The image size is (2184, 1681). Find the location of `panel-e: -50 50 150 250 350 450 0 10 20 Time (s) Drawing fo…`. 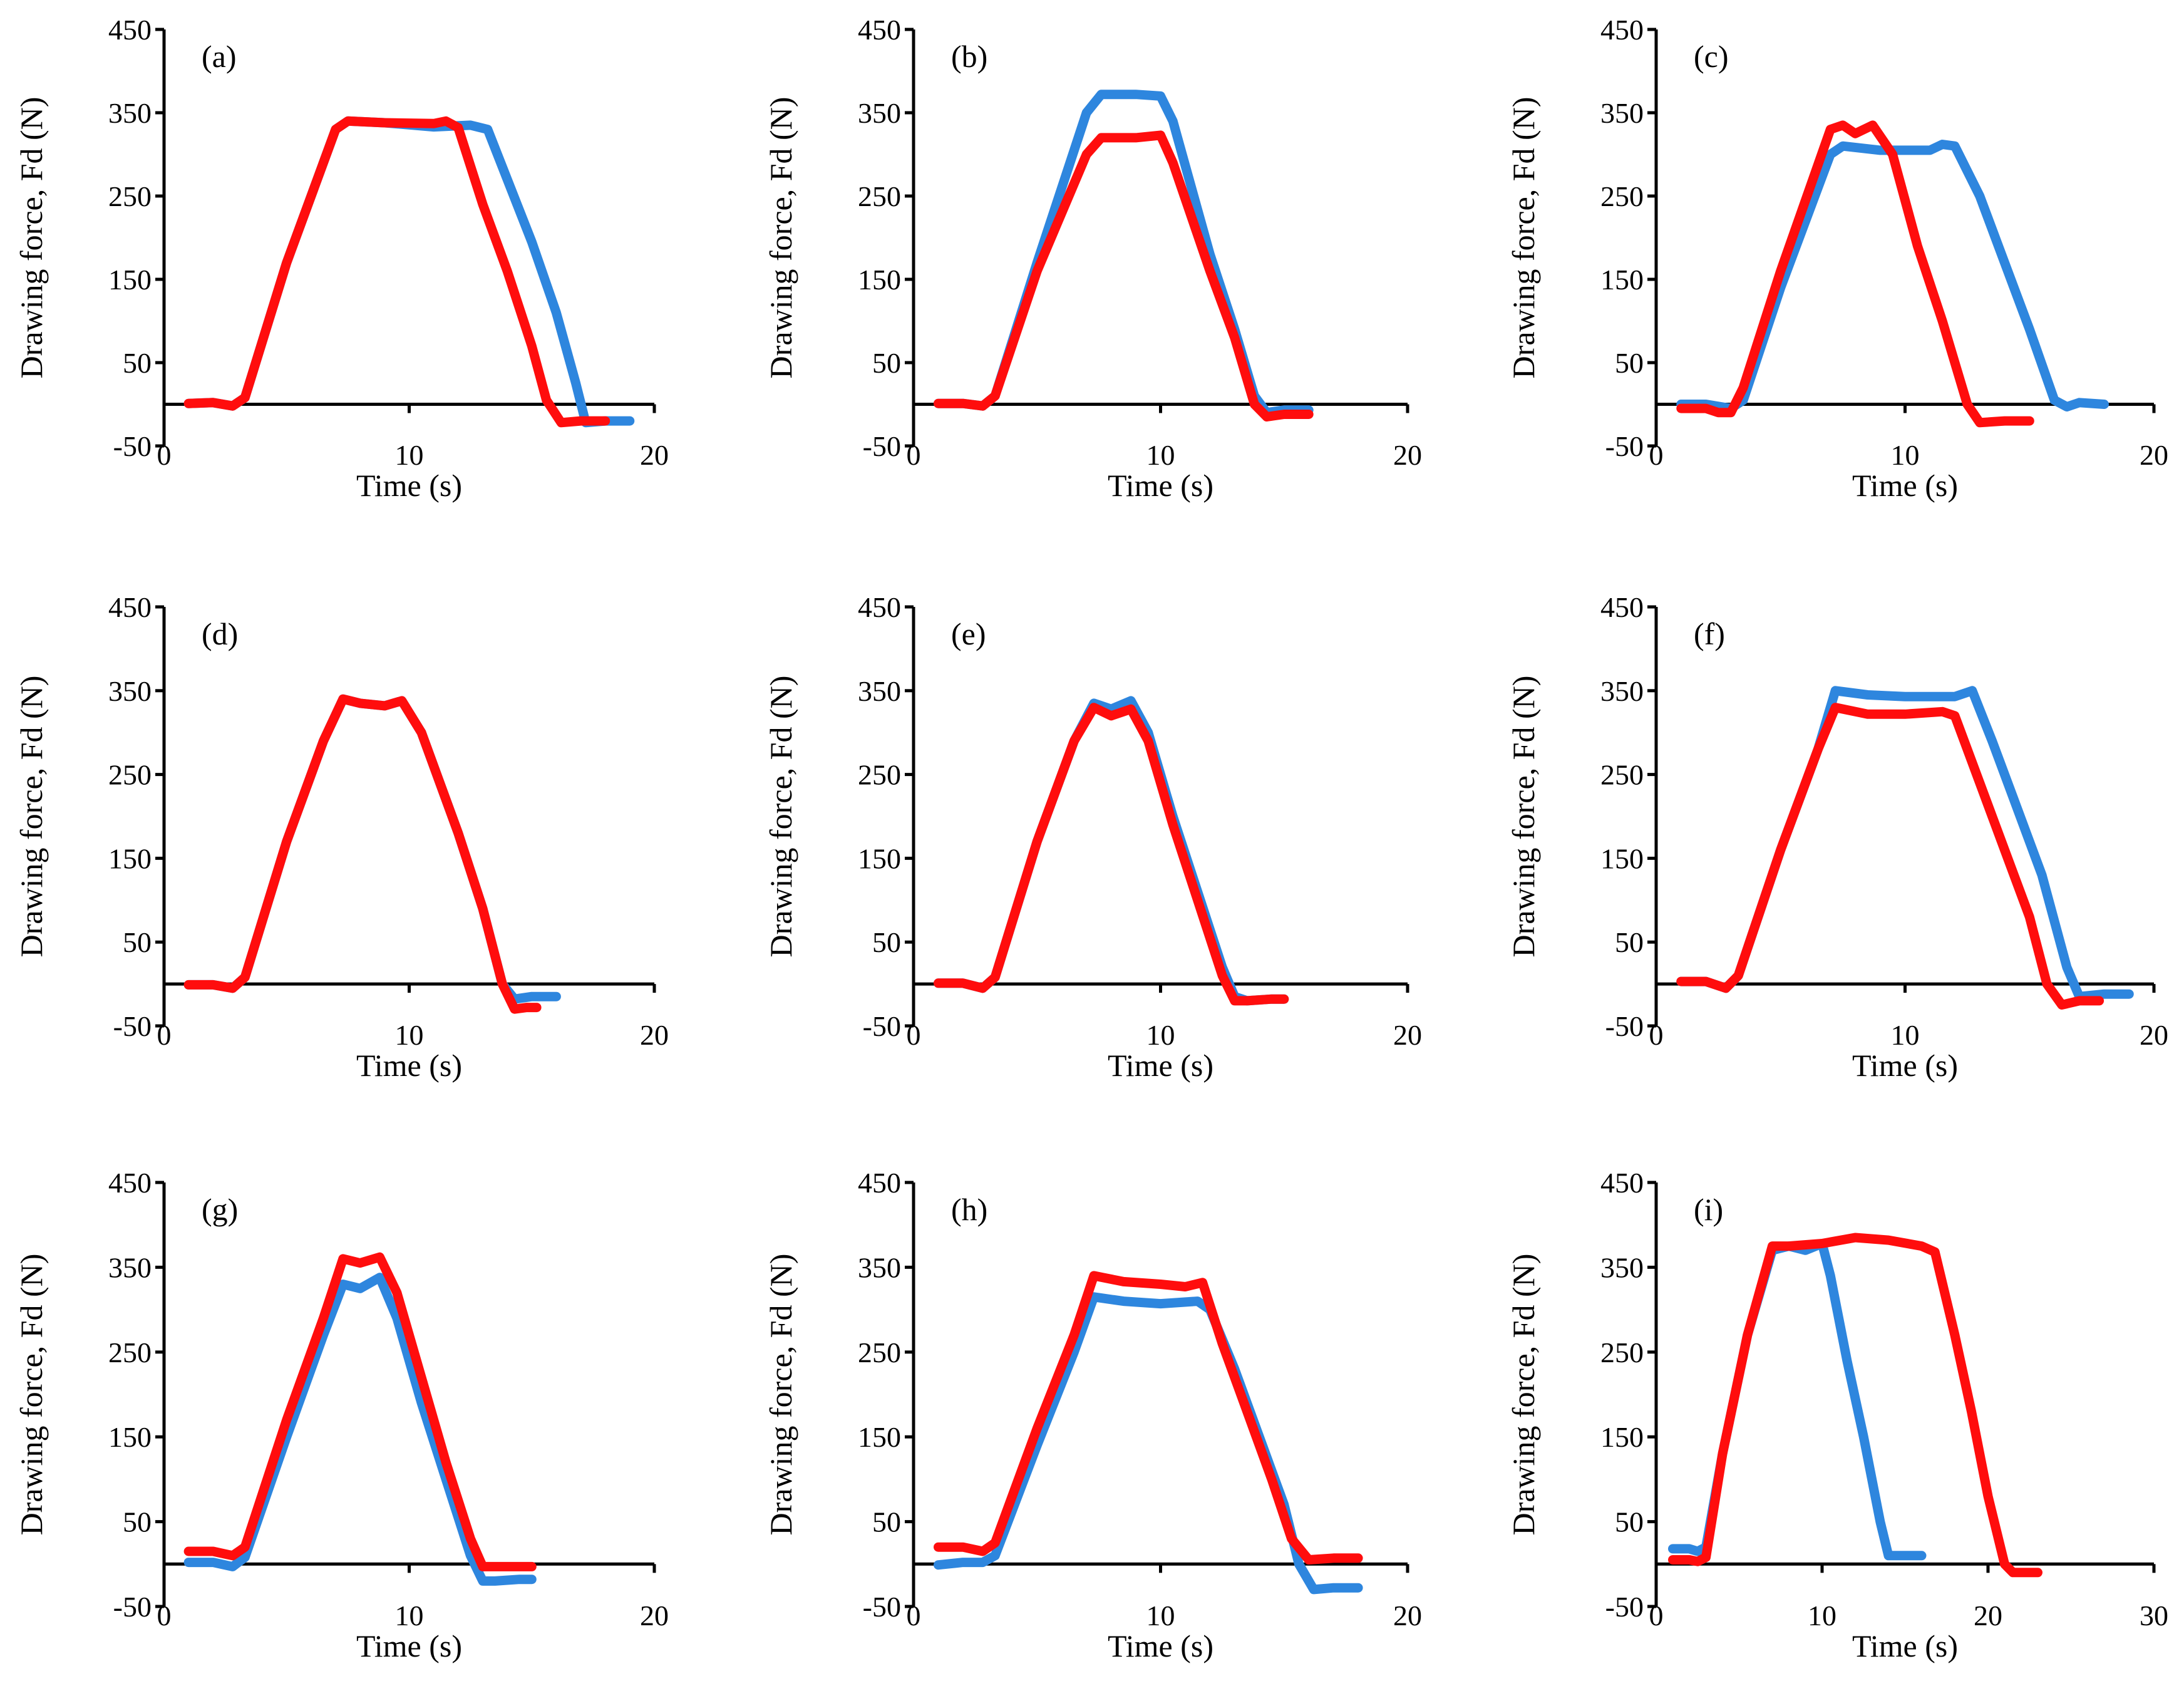

panel-e: -50 50 150 250 350 450 0 10 20 Time (s) Drawing fo… is located at coordinates (1092, 837).